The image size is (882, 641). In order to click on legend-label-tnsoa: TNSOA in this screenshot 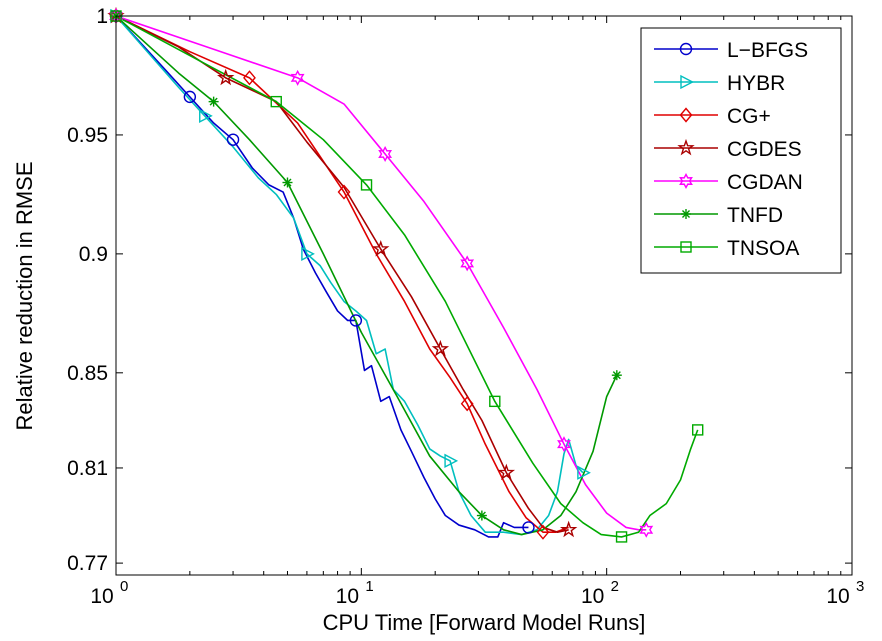, I will do `click(763, 248)`.